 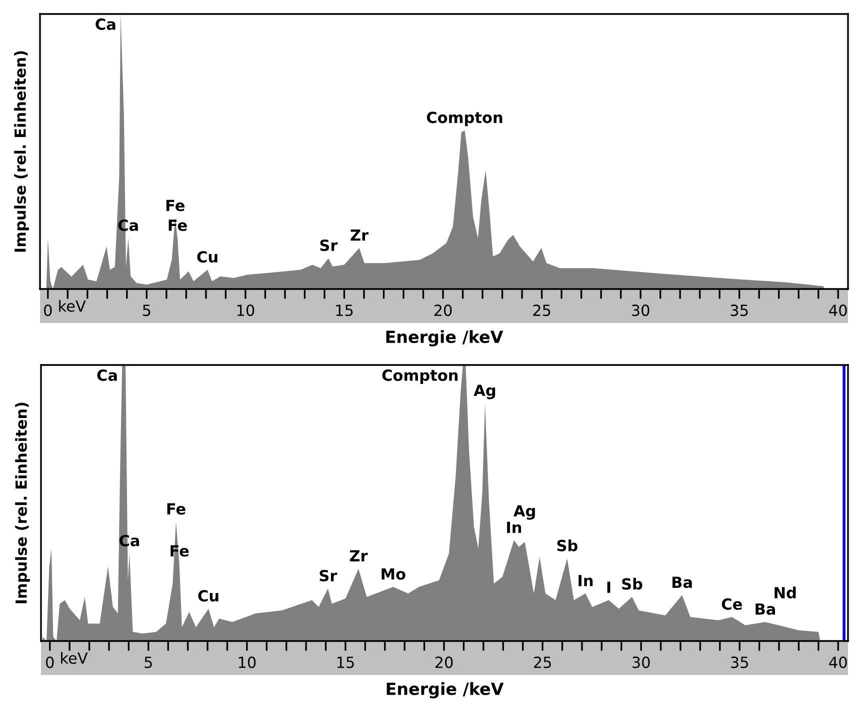 What do you see at coordinates (785, 592) in the screenshot?
I see `annotation: Nd` at bounding box center [785, 592].